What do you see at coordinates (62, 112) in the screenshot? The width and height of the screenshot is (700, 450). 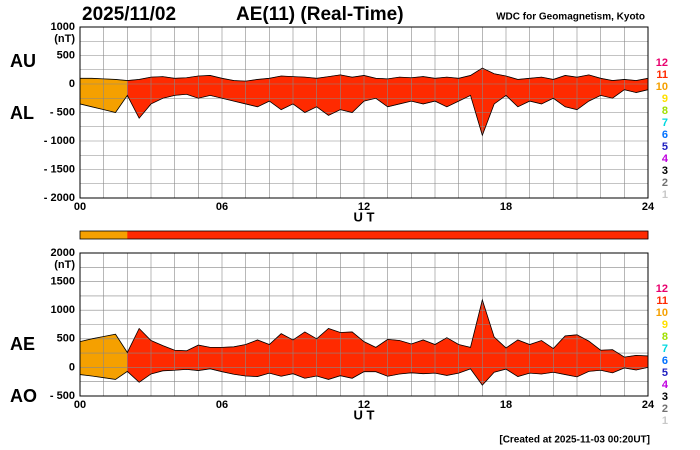 I see `y-tick-label: - 500` at bounding box center [62, 112].